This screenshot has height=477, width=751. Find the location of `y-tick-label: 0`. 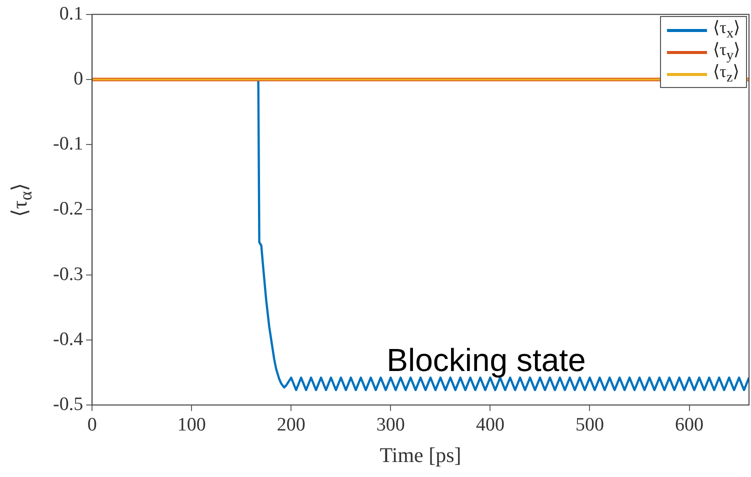

y-tick-label: 0 is located at coordinates (79, 79).